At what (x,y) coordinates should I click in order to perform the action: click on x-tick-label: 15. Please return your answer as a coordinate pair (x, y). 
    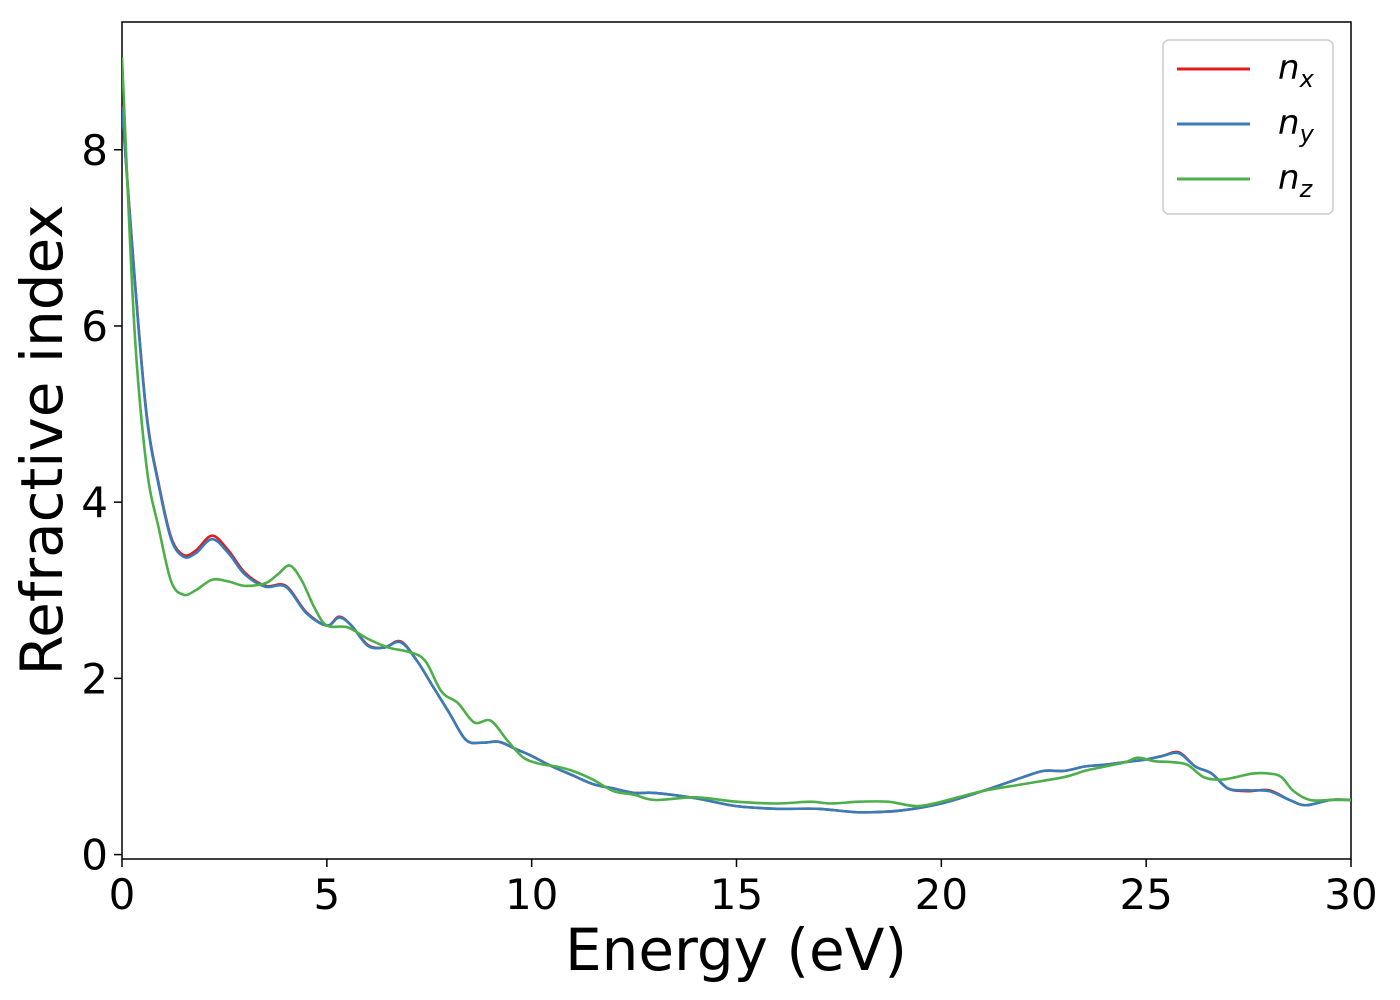
    Looking at the image, I should click on (736, 894).